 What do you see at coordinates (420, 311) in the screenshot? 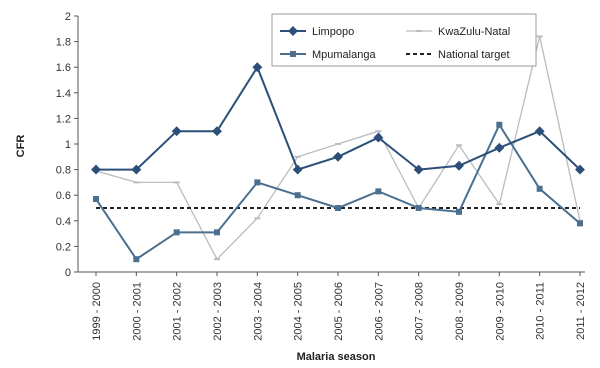
I see `x-tick-label: 2007 - 2008` at bounding box center [420, 311].